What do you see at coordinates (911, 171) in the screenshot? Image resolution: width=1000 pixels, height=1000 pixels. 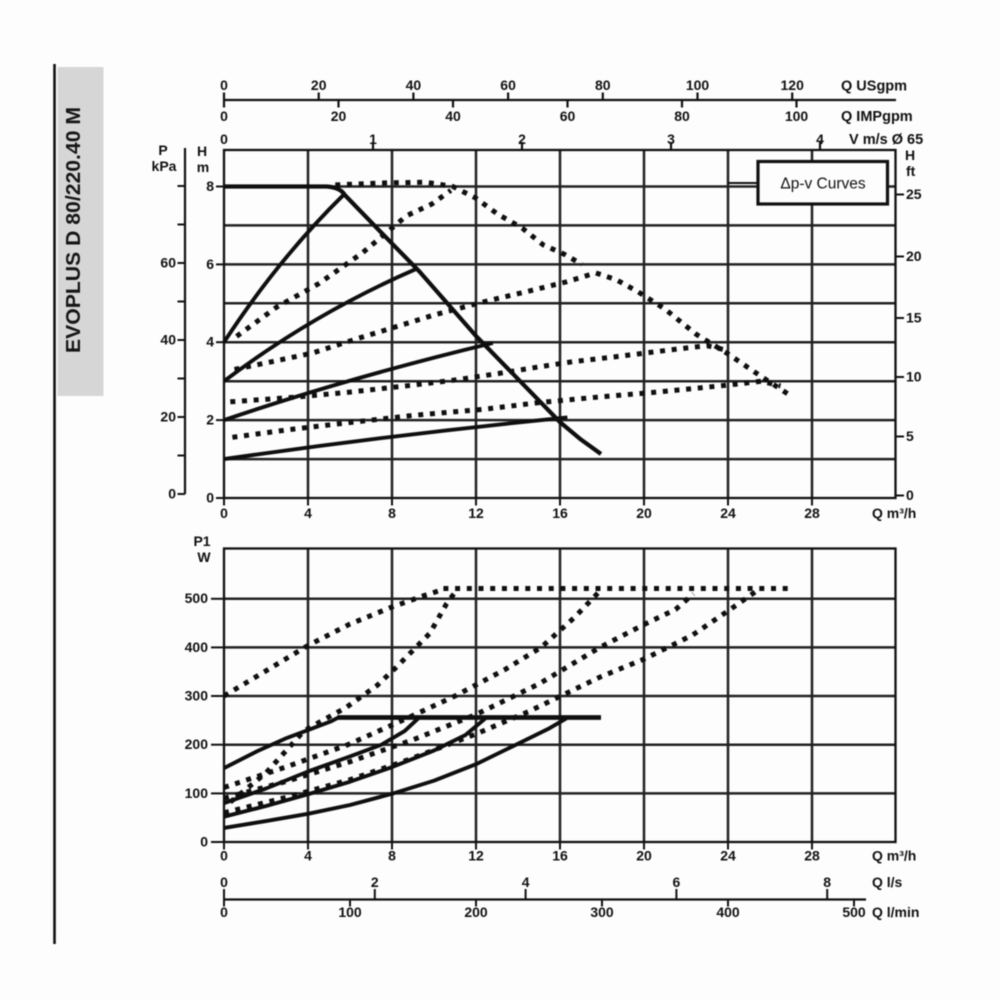 I see `svg-text: ft` at bounding box center [911, 171].